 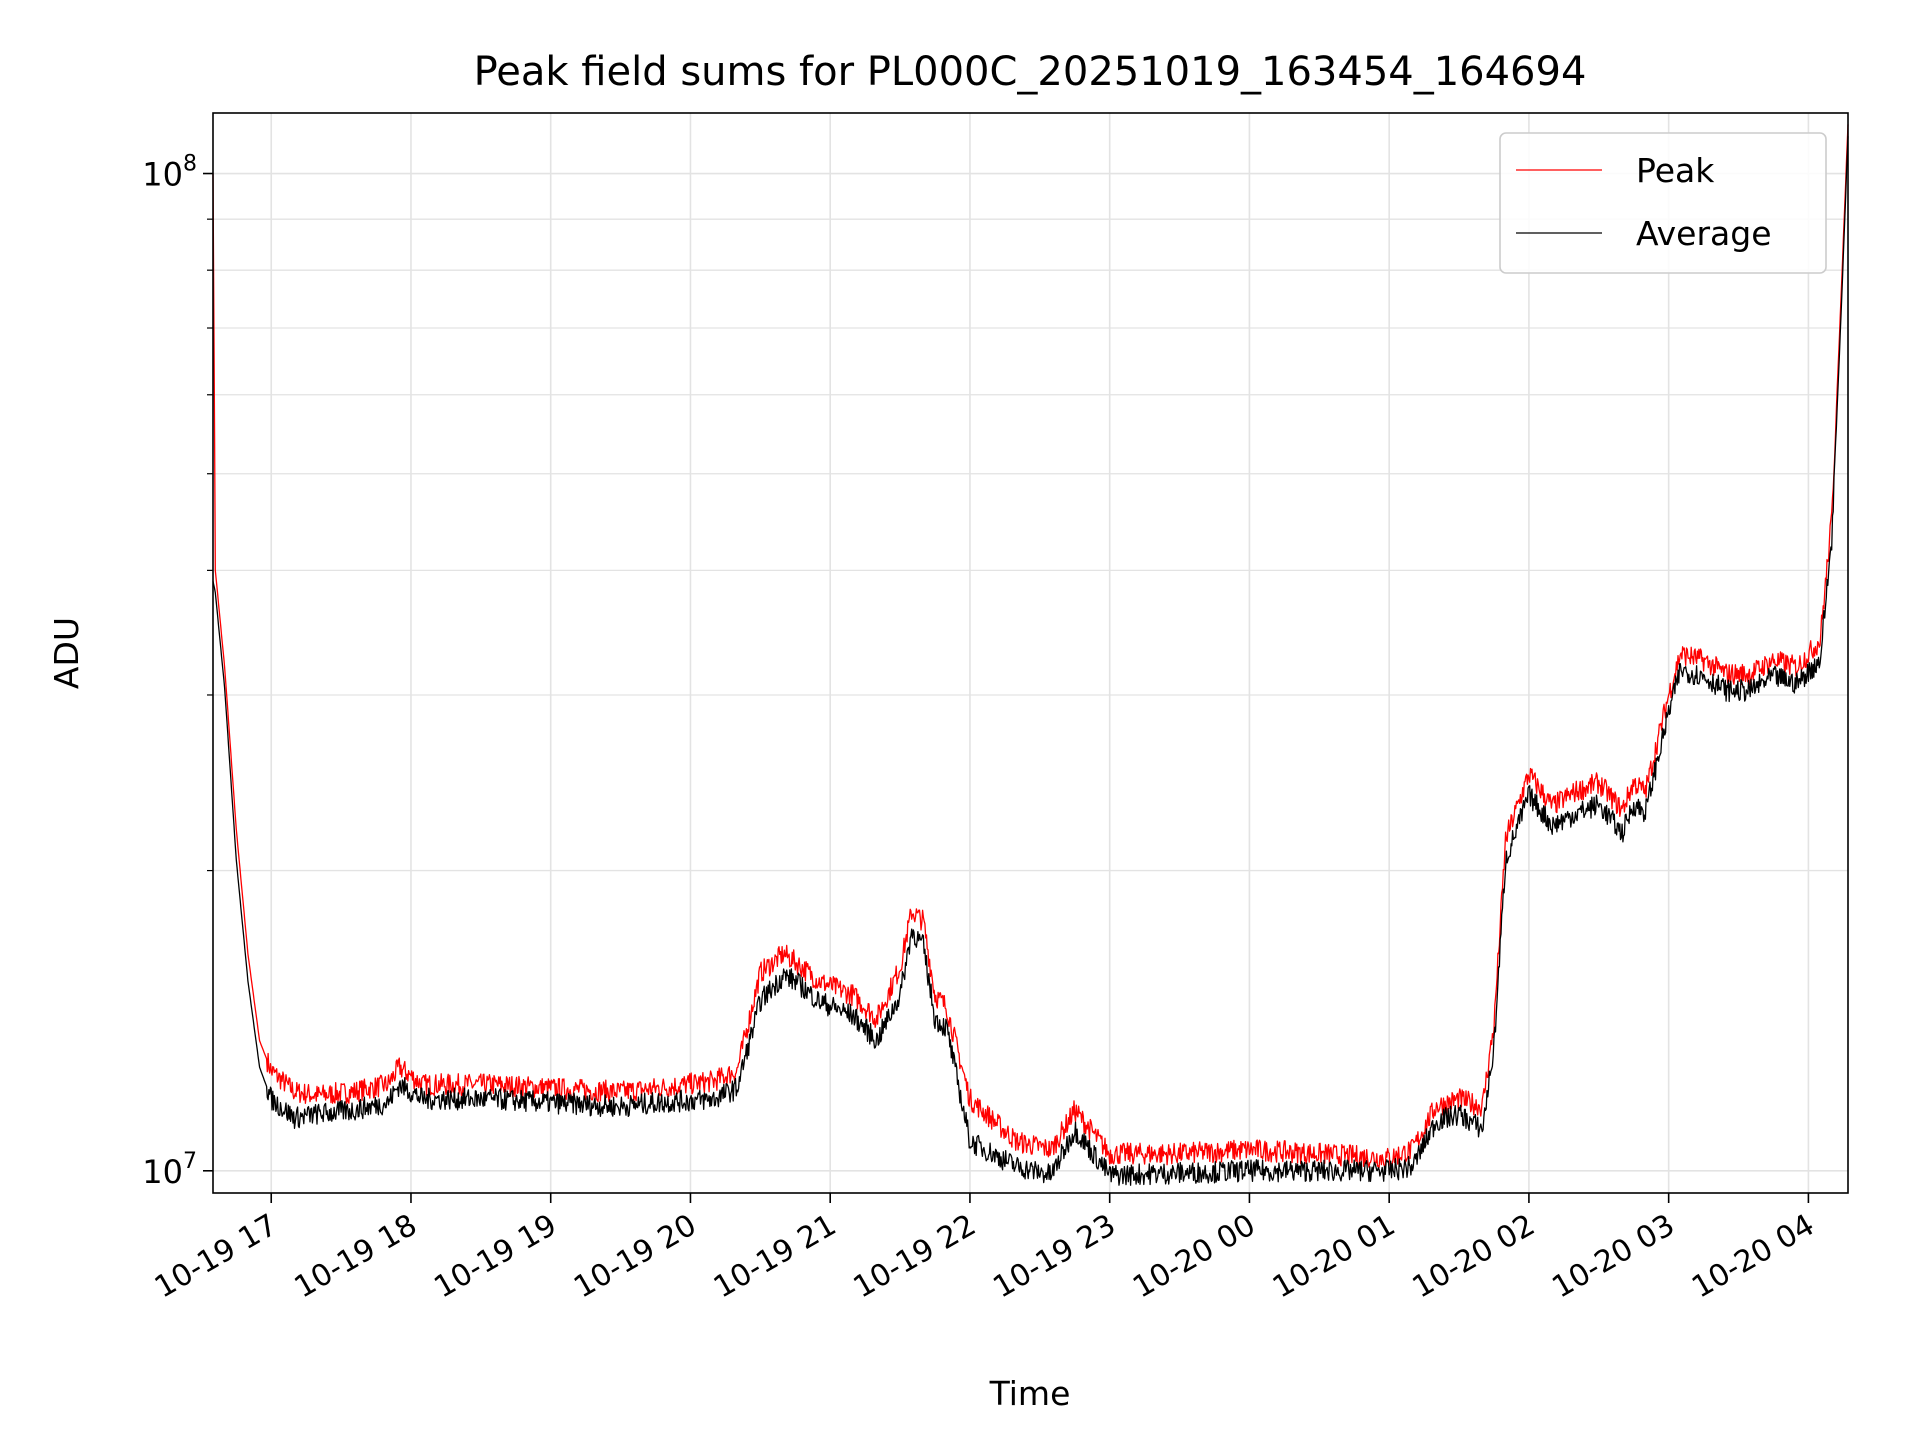 I want to click on legend-label-peak: Peak, so click(x=1675, y=170).